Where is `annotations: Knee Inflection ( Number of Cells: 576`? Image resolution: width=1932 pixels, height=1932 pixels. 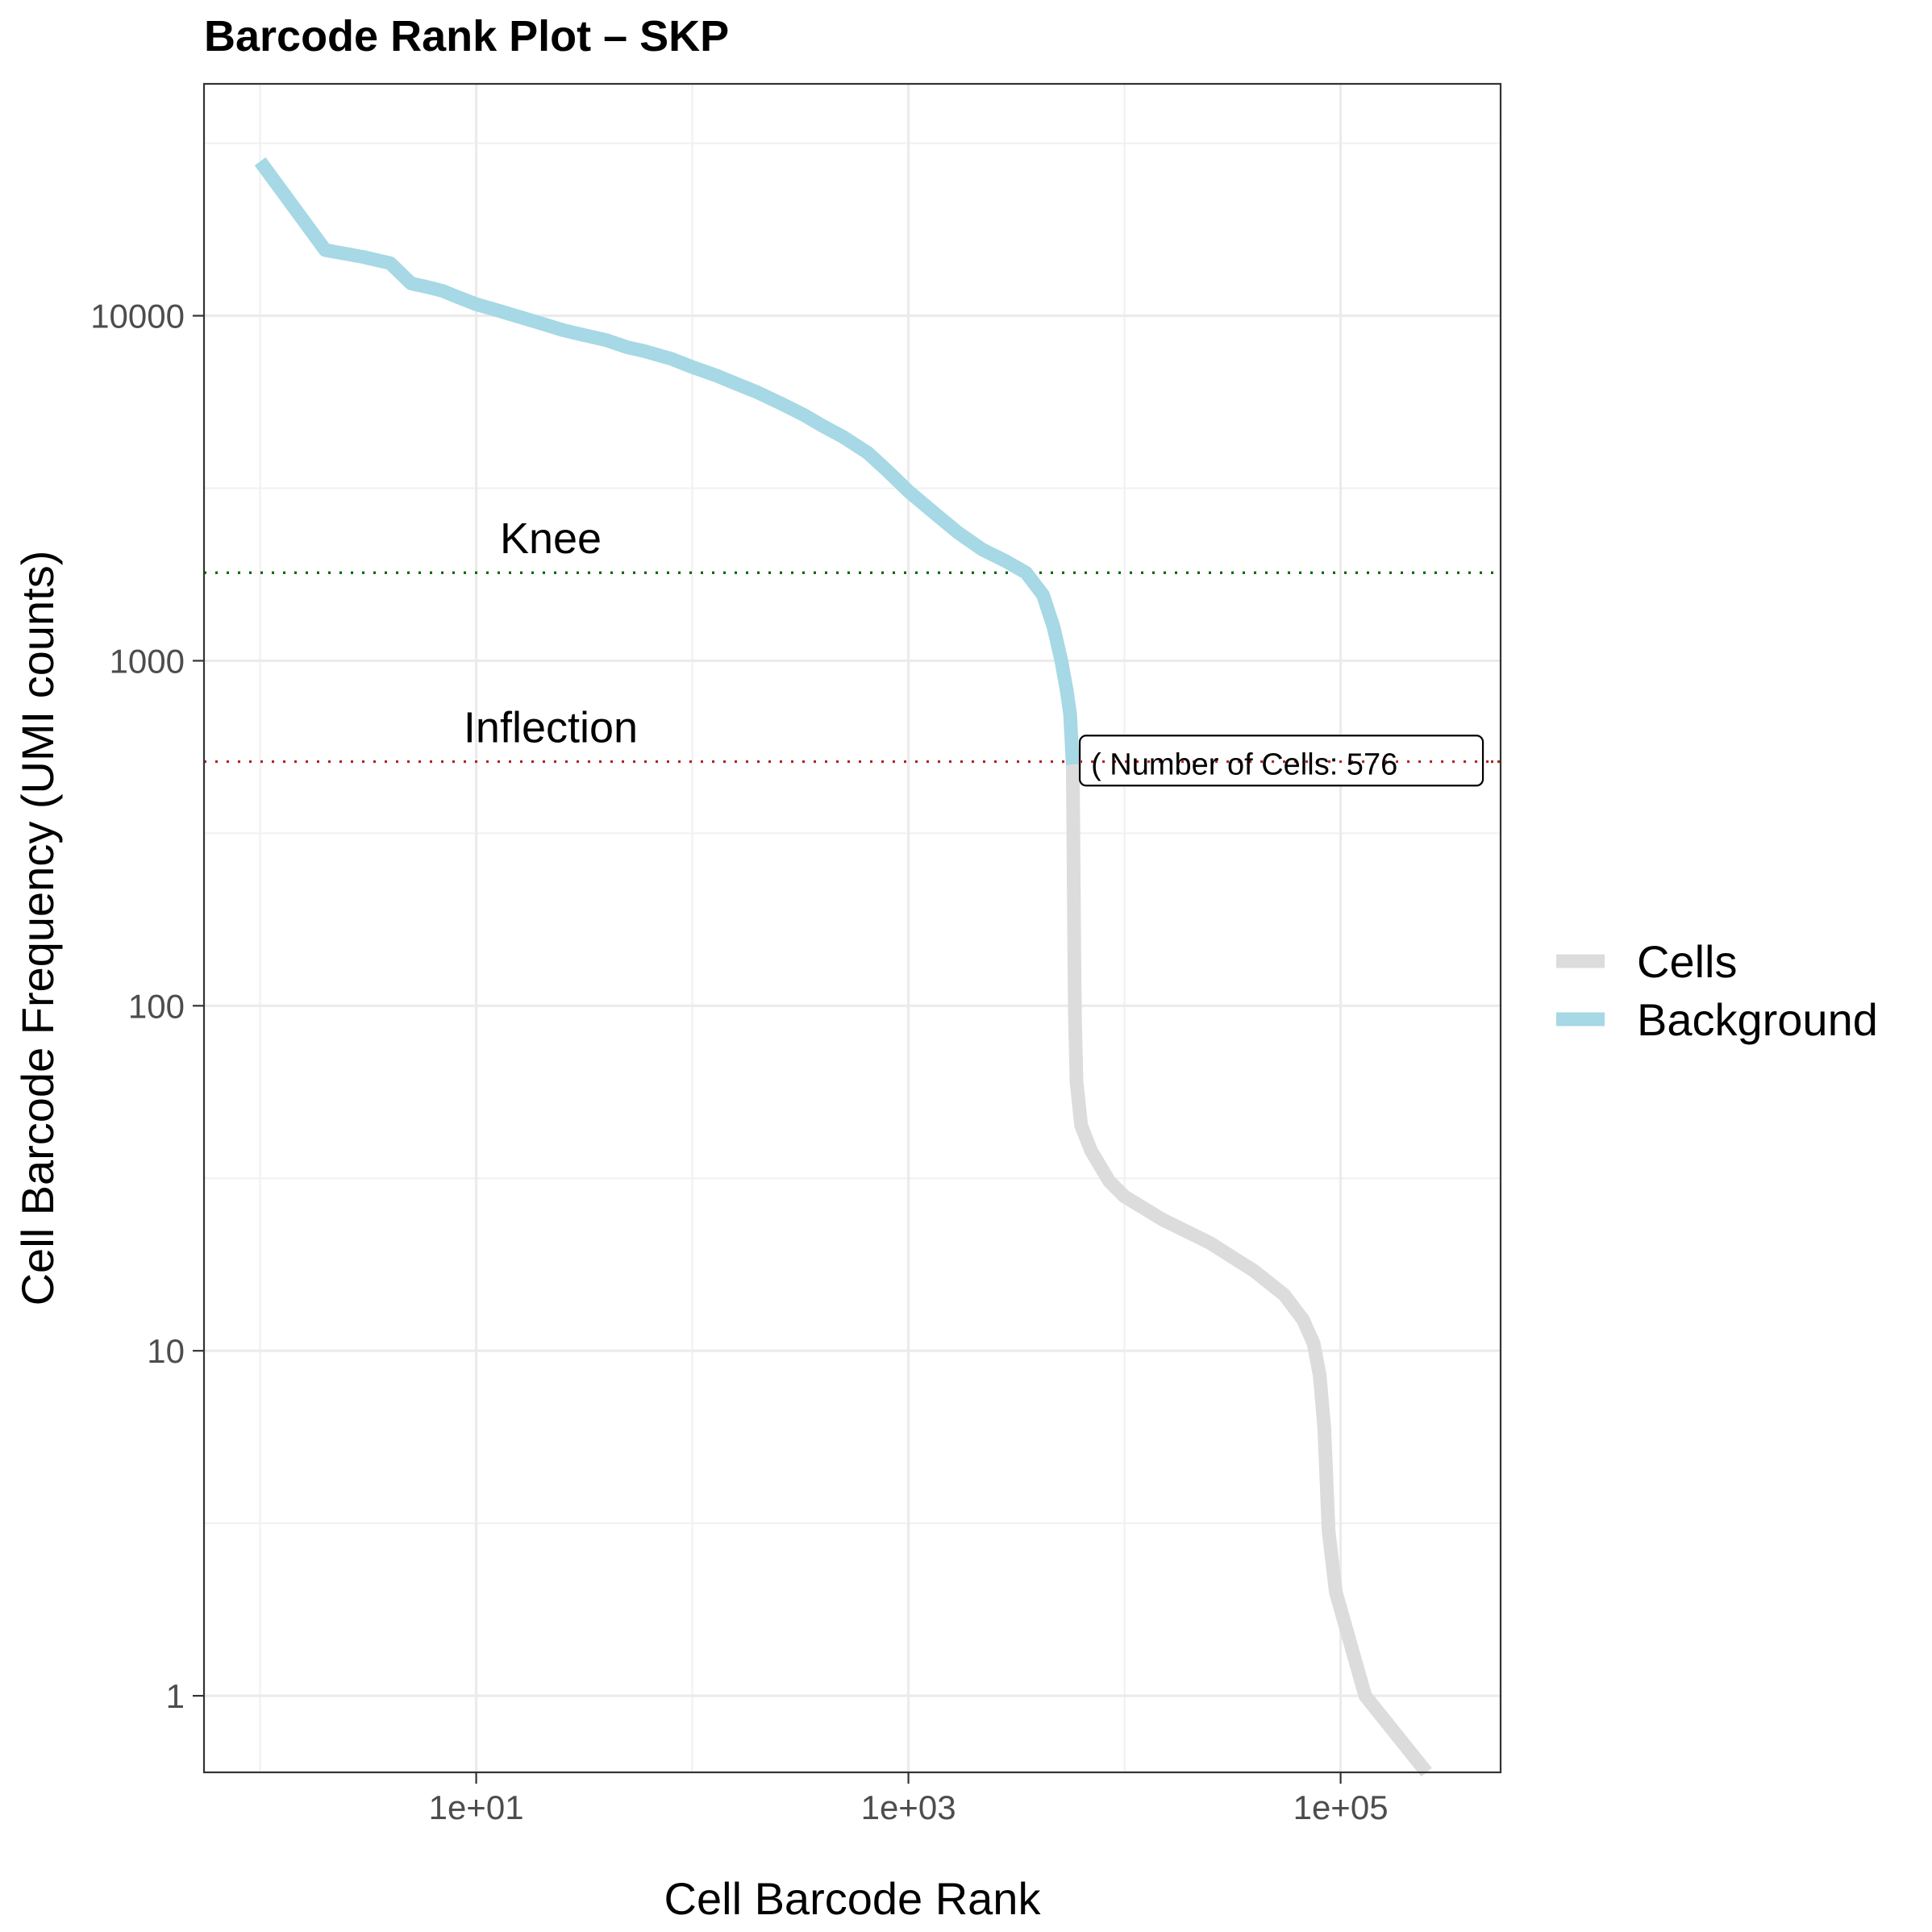 annotations: Knee Inflection ( Number of Cells: 576 is located at coordinates (982, 650).